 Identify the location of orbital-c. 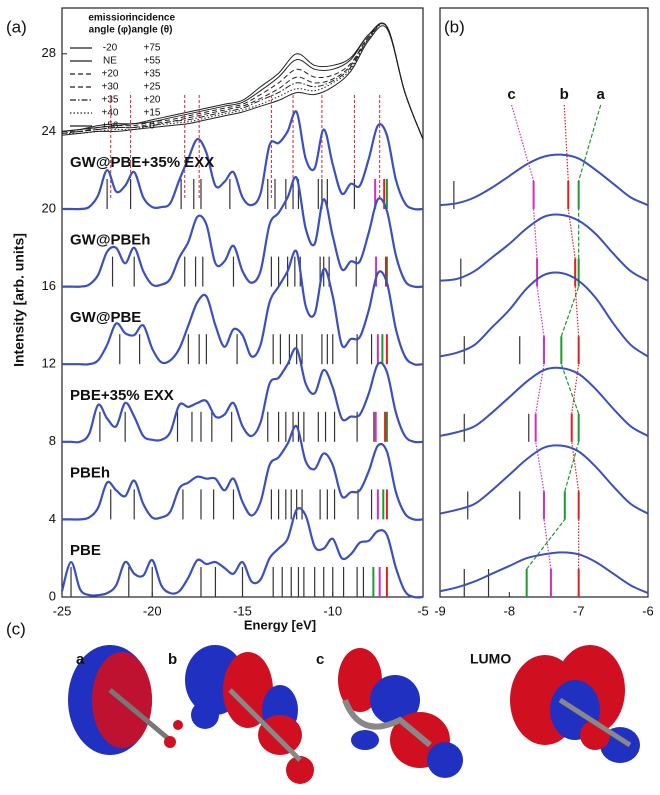
(400, 713).